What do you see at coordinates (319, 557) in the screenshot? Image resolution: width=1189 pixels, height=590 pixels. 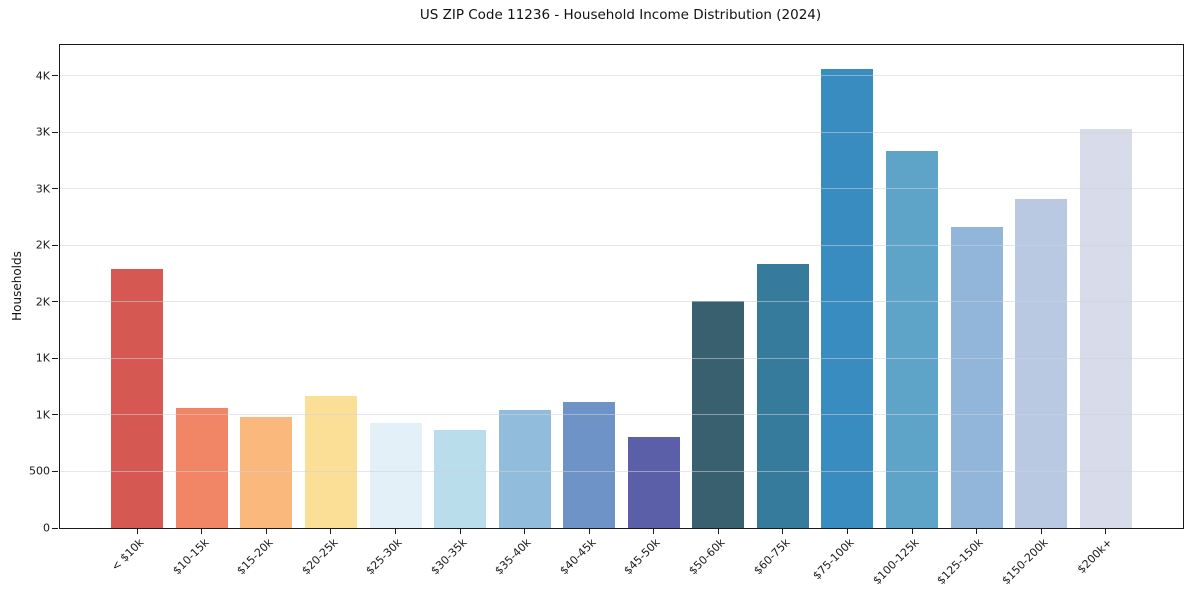 I see `x-tick-label: $20-25k` at bounding box center [319, 557].